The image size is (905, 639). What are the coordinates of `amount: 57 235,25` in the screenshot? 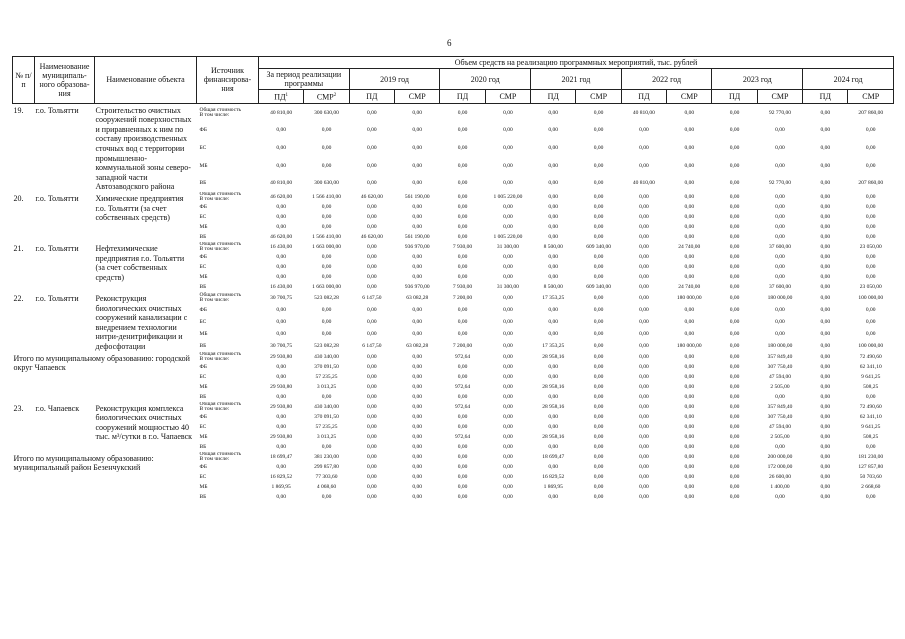 It's located at (326, 376).